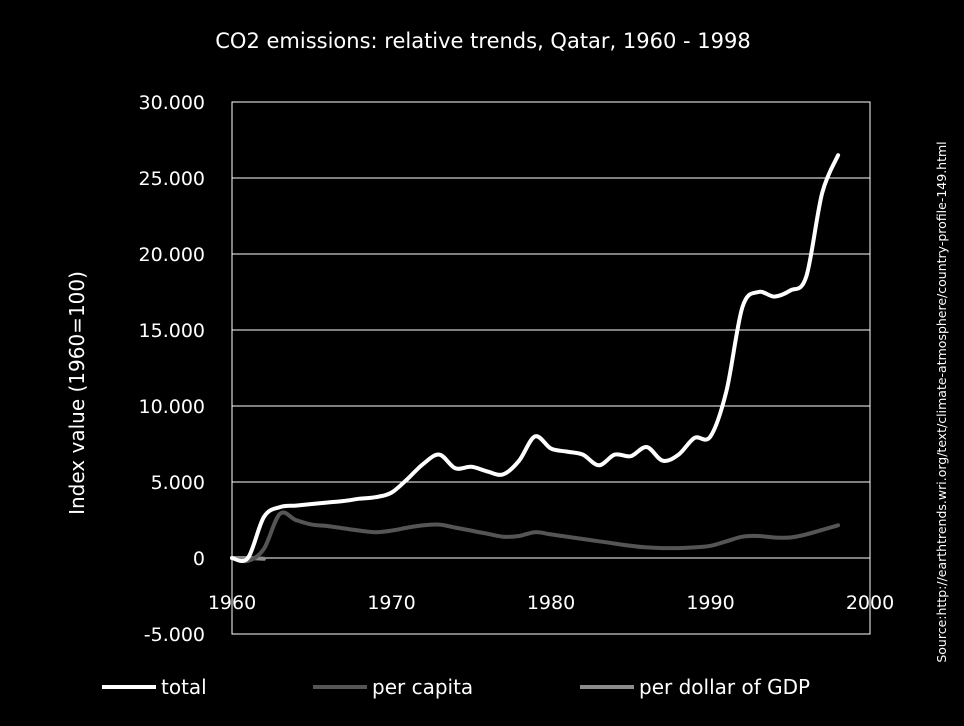 The height and width of the screenshot is (726, 964). Describe the element at coordinates (199, 559) in the screenshot. I see `y-tick-label: 0` at that location.